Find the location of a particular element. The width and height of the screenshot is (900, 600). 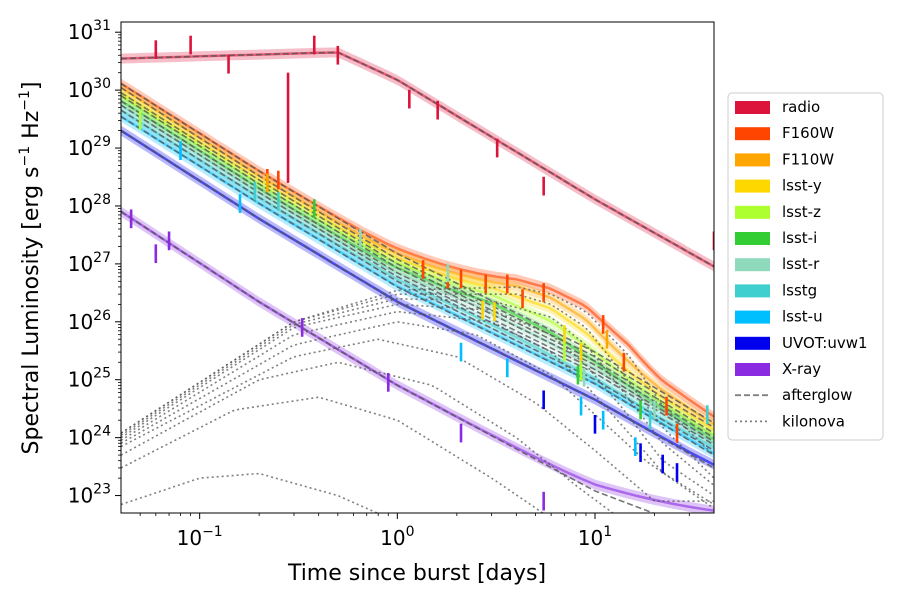

legend-swatch-lsstg is located at coordinates (752, 291).